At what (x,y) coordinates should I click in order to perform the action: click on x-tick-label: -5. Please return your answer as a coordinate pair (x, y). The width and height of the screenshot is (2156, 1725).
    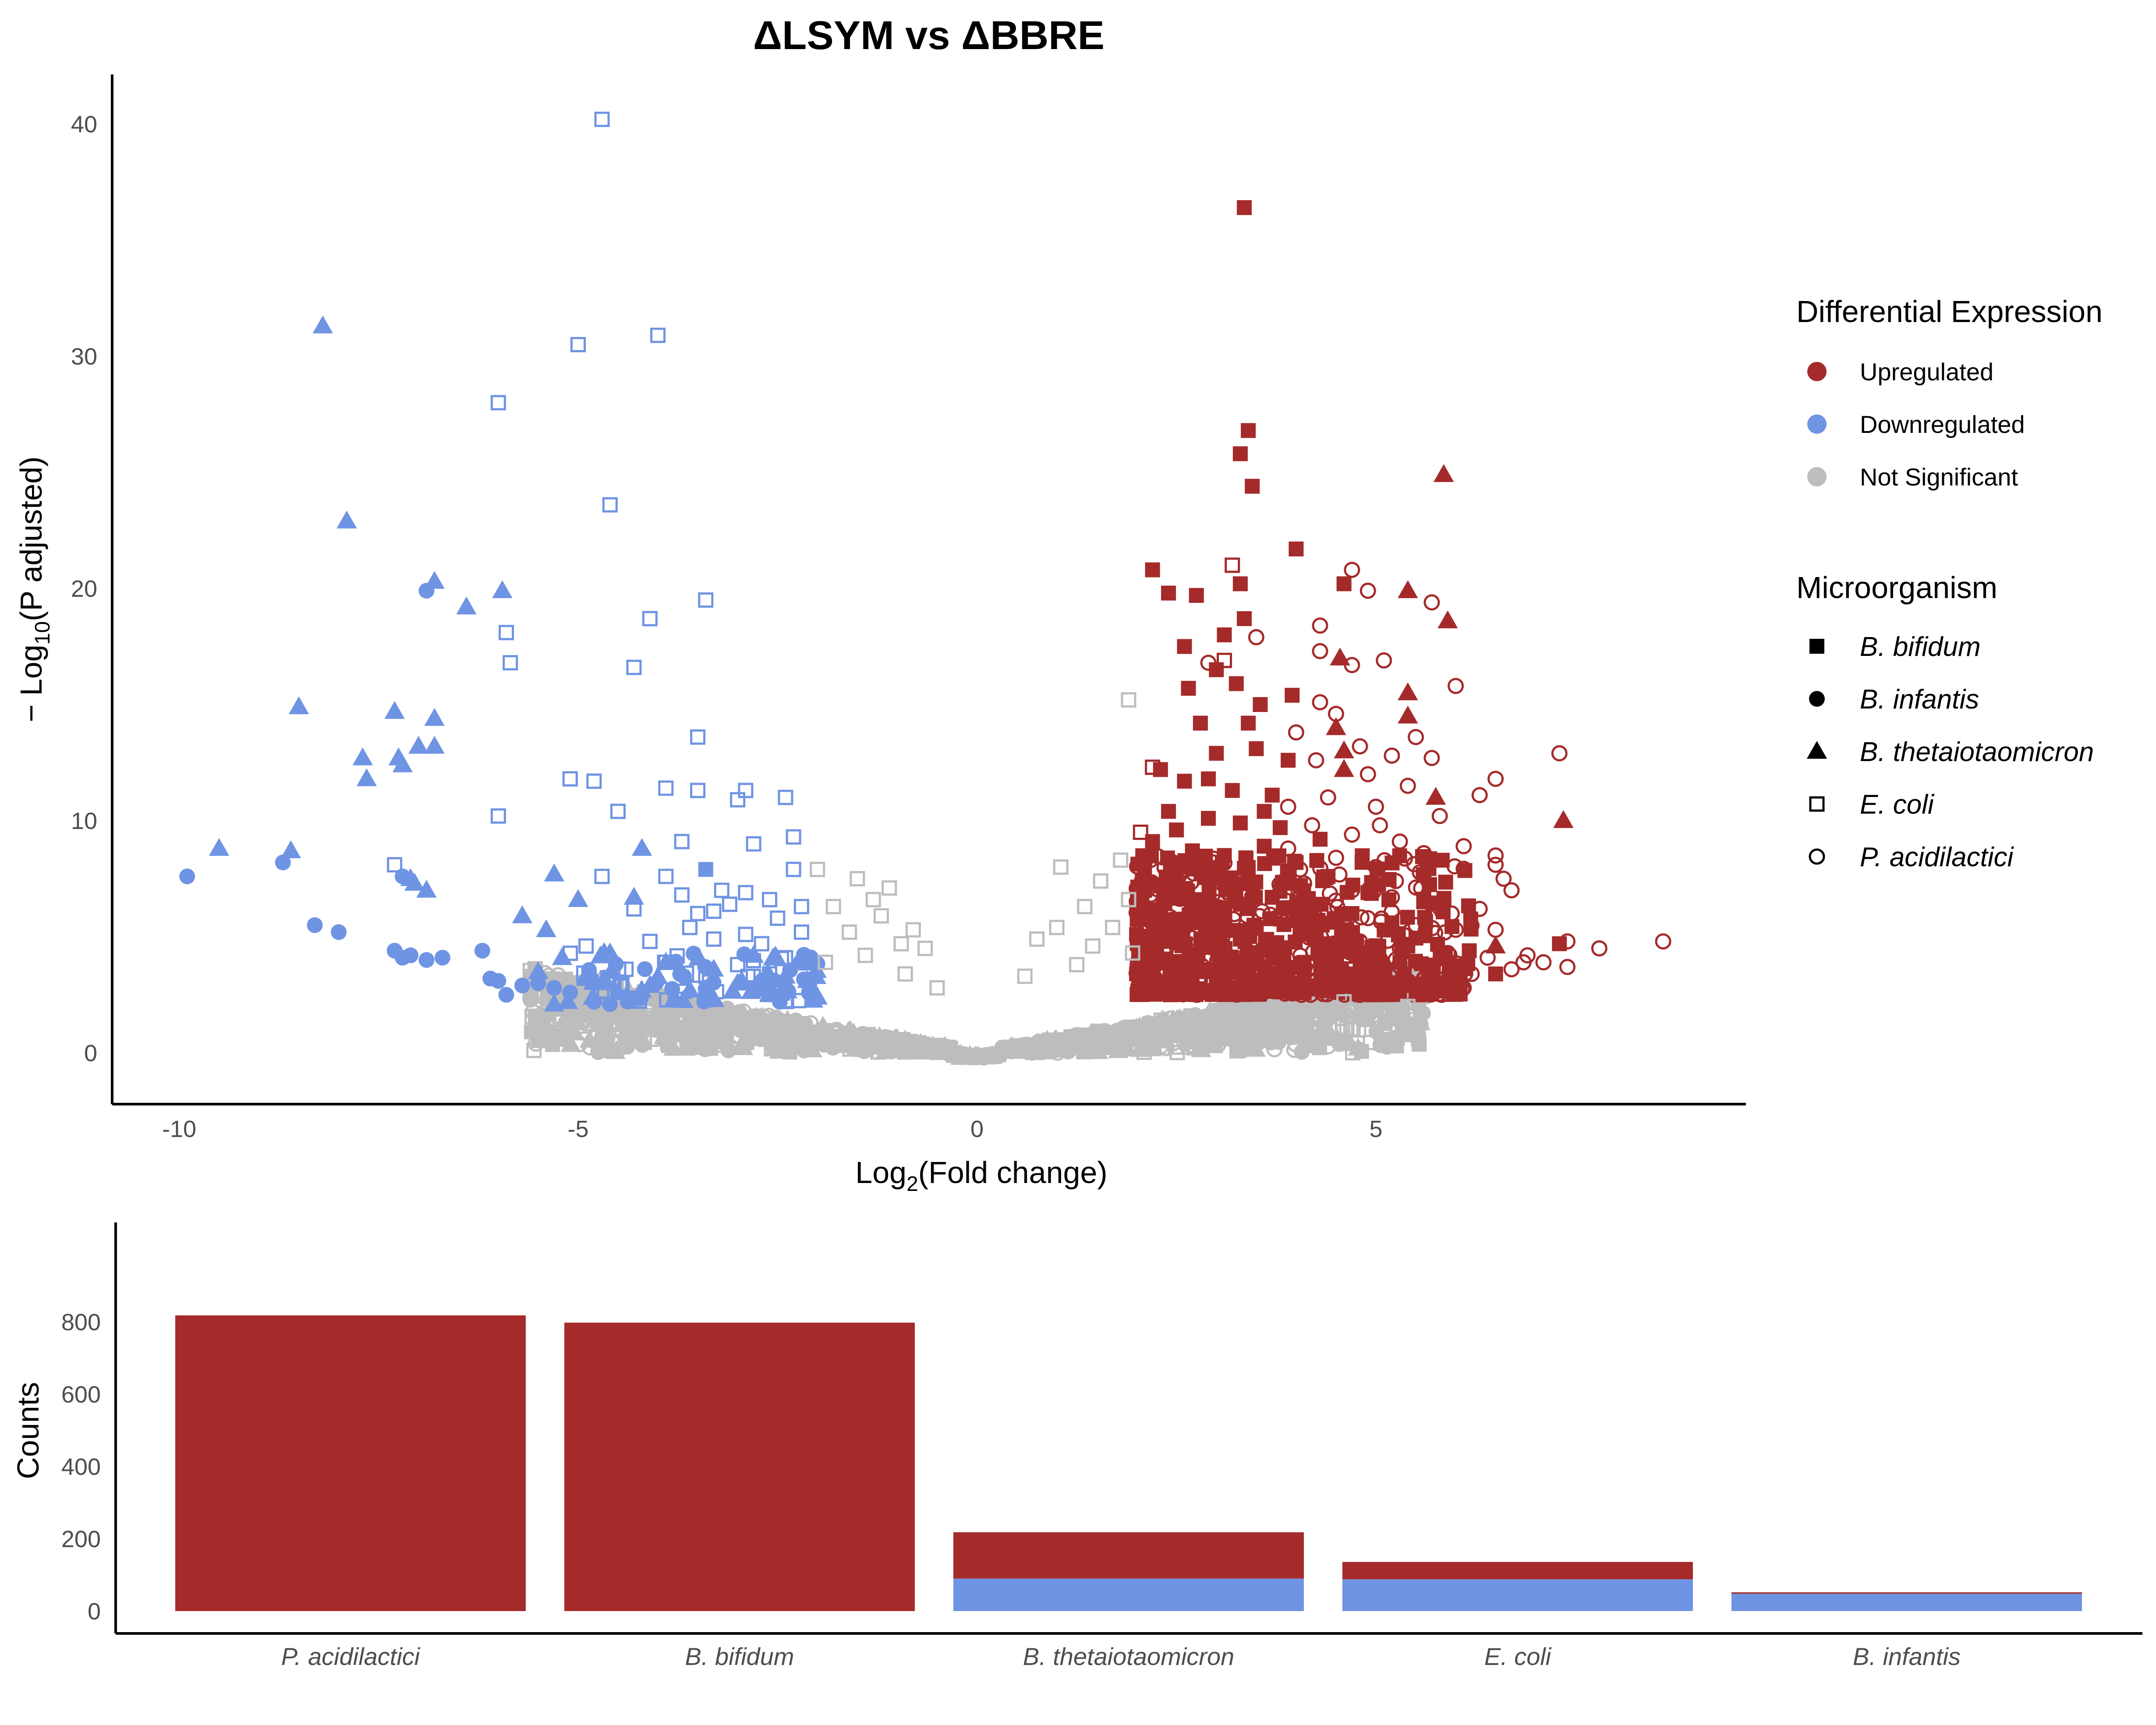
    Looking at the image, I should click on (577, 1129).